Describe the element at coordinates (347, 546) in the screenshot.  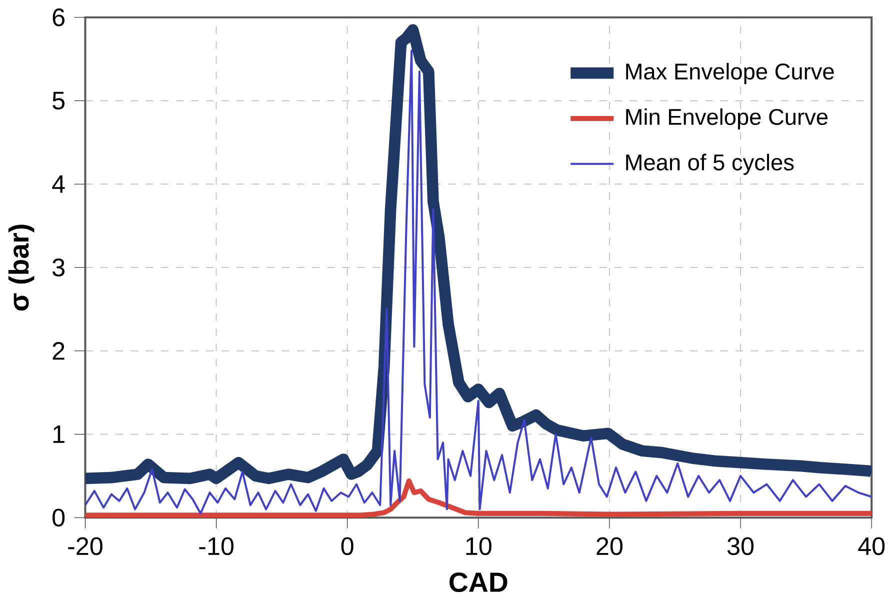
I see `x-tick-label: 0` at that location.